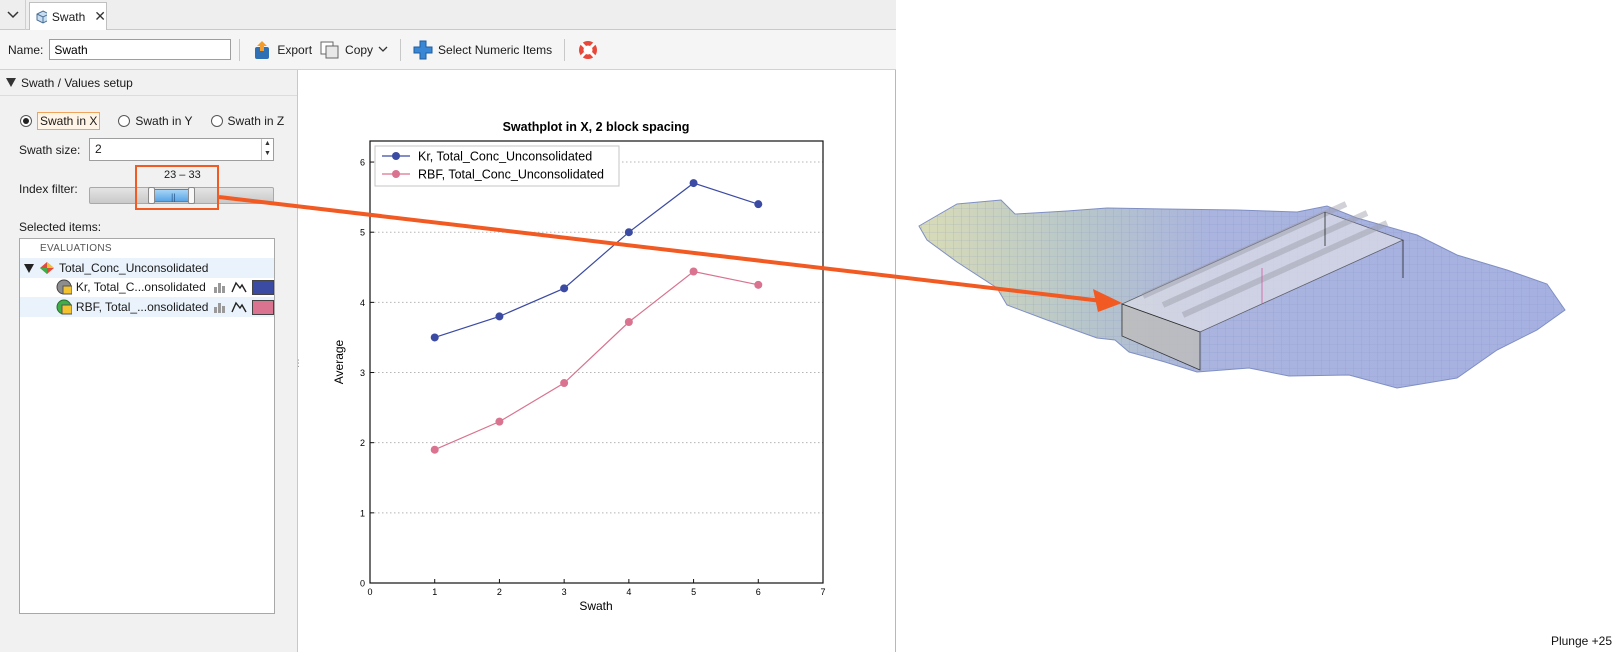  What do you see at coordinates (362, 443) in the screenshot?
I see `y-tick-label: 2` at bounding box center [362, 443].